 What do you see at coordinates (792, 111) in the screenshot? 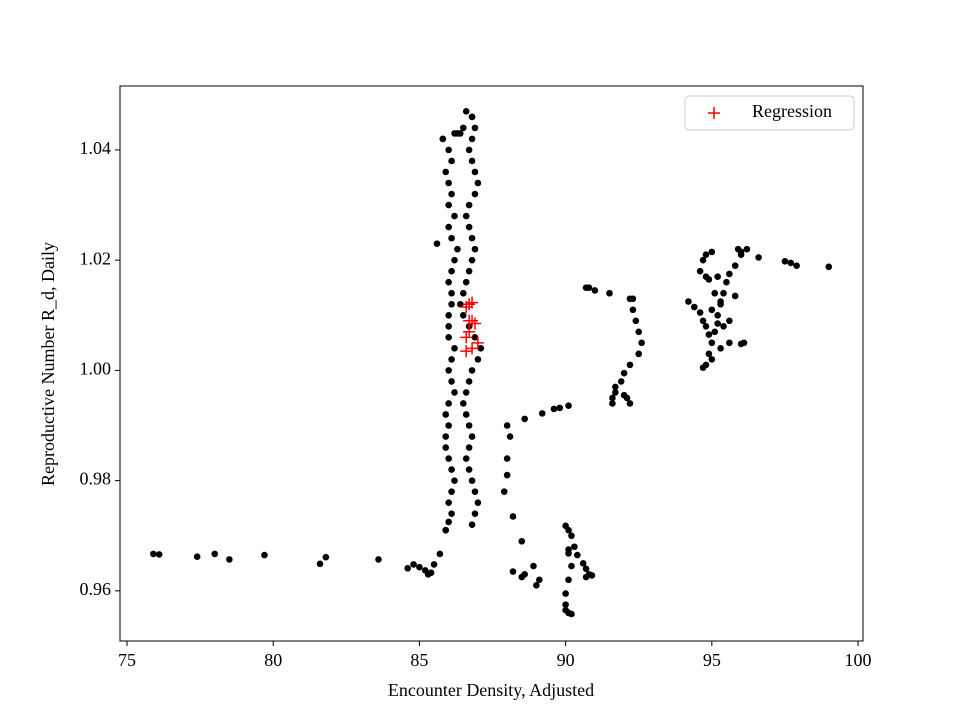
I see `legend-label: Regression` at bounding box center [792, 111].